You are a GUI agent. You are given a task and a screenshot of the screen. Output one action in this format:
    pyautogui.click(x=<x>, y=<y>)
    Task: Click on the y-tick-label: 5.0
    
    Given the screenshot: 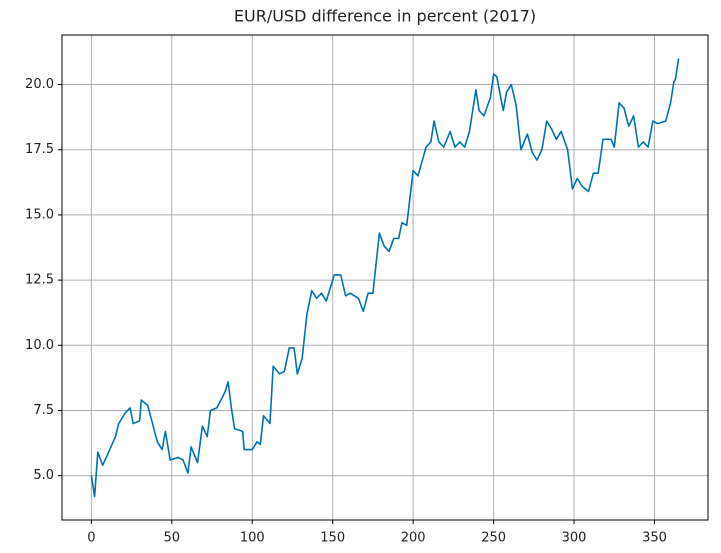 What is the action you would take?
    pyautogui.click(x=43, y=475)
    